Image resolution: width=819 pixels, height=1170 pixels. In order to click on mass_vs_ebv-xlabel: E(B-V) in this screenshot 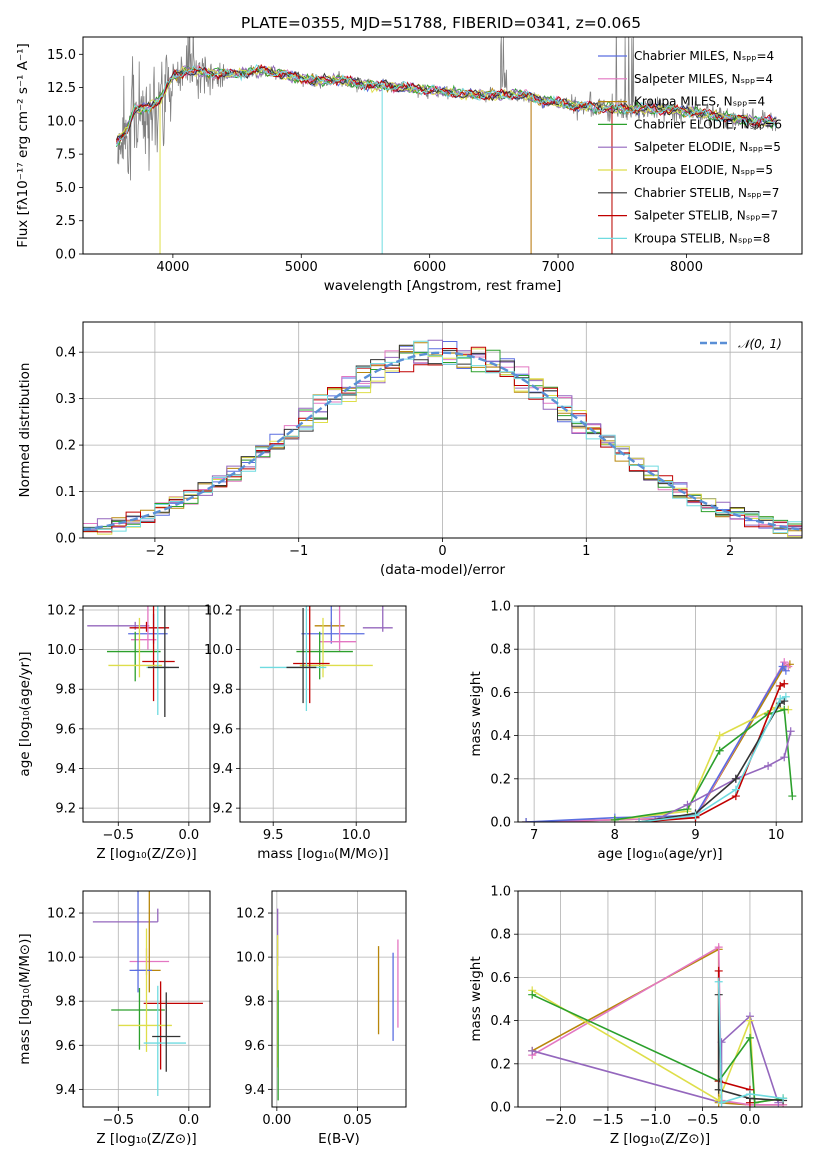, I will do `click(339, 1139)`.